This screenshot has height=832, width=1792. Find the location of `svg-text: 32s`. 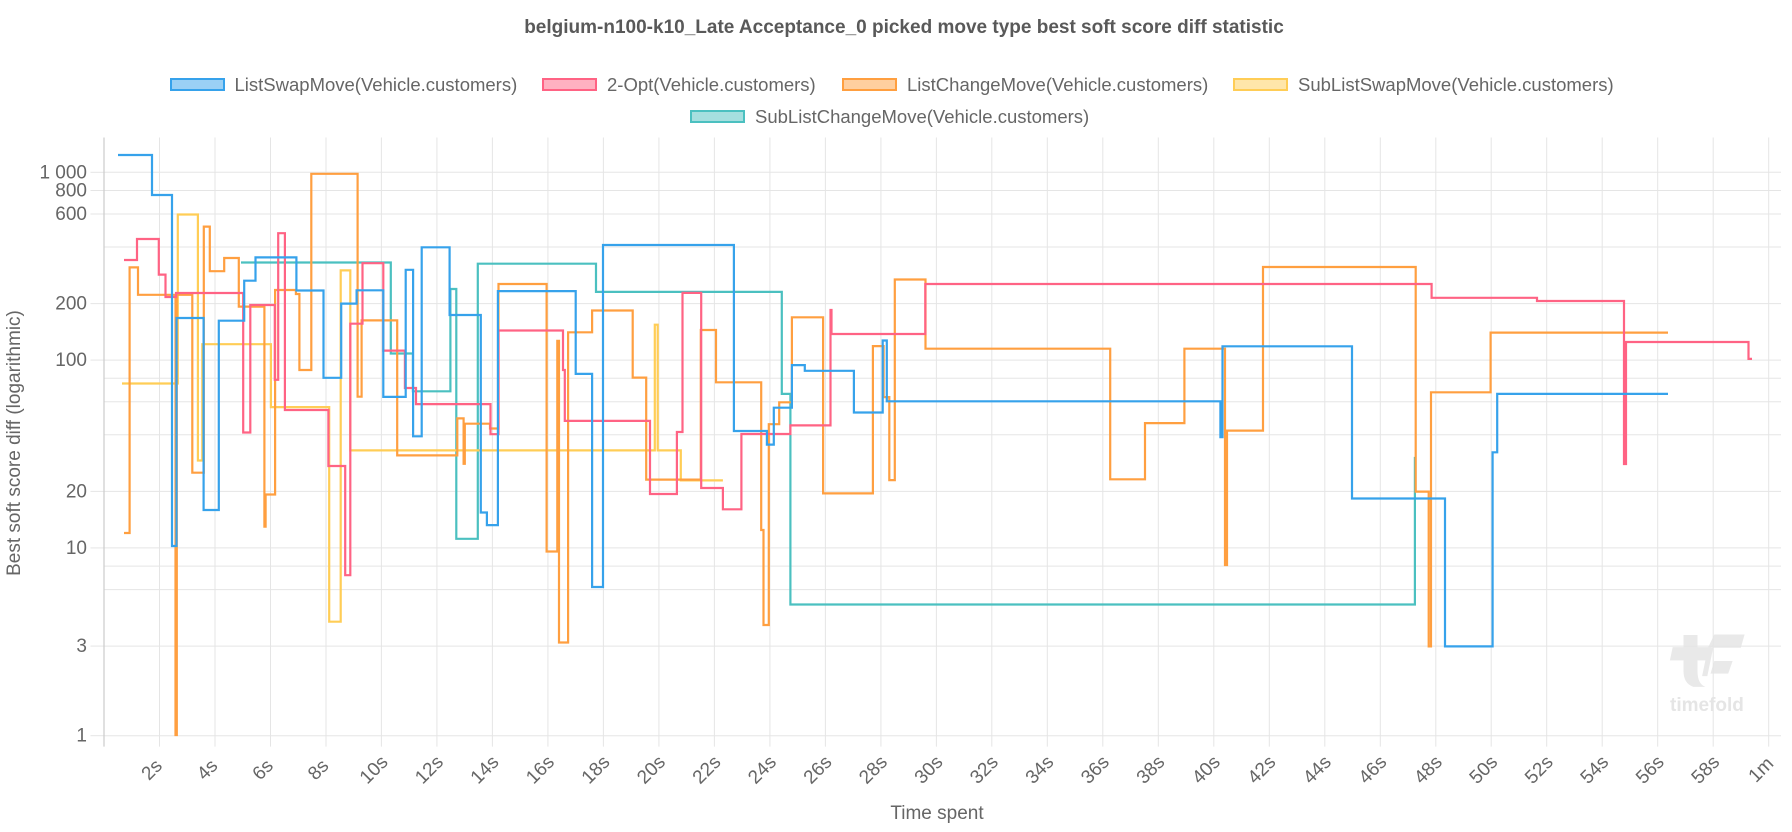

svg-text: 32s is located at coordinates (984, 770).